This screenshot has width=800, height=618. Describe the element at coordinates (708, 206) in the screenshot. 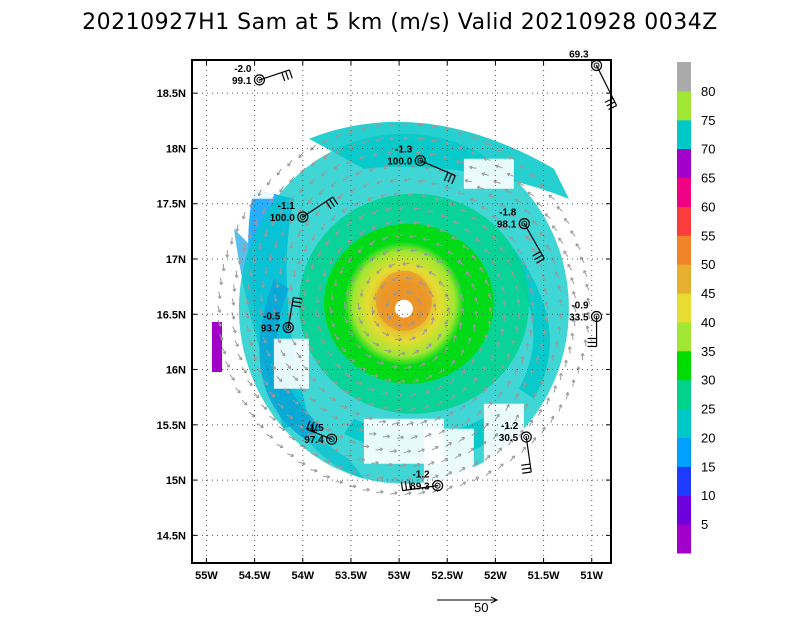

I see `colorbar-label: 60` at that location.